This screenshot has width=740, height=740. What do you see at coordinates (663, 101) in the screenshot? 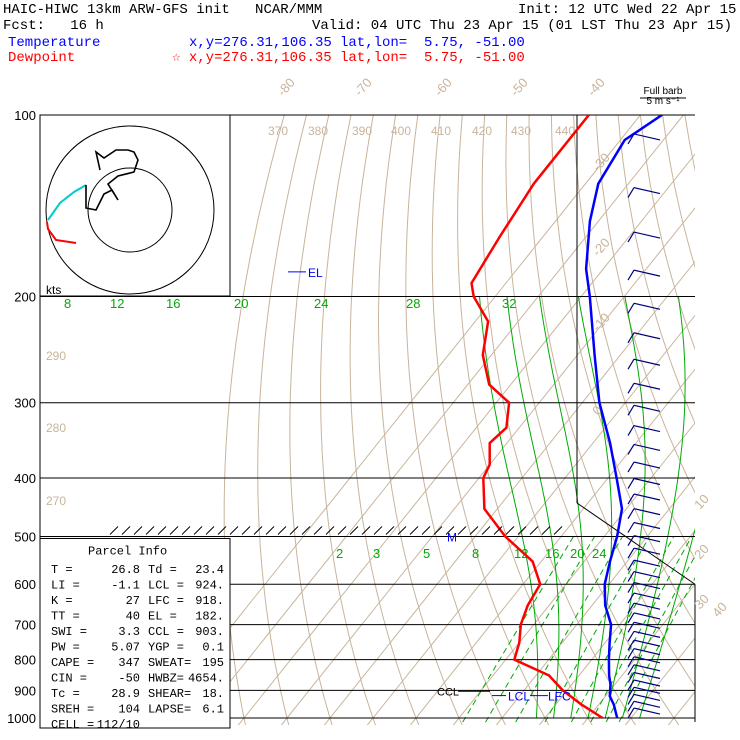
I see `barb-units: 5 m s⁻¹` at bounding box center [663, 101].